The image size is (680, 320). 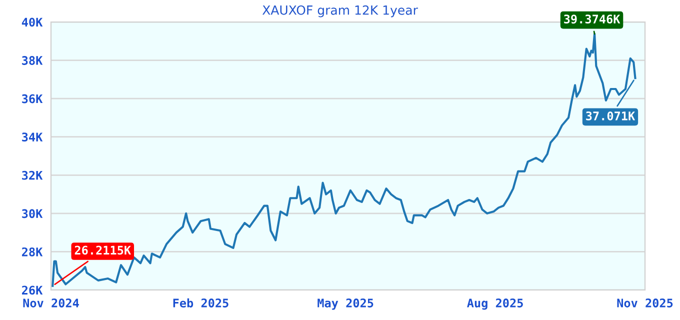 What do you see at coordinates (51, 303) in the screenshot?
I see `x-tick-label: Nov 2024` at bounding box center [51, 303].